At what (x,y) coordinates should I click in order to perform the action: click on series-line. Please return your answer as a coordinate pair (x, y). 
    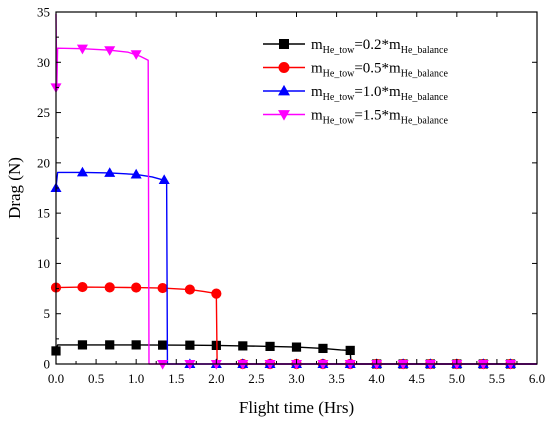
    Looking at the image, I should click on (296, 354).